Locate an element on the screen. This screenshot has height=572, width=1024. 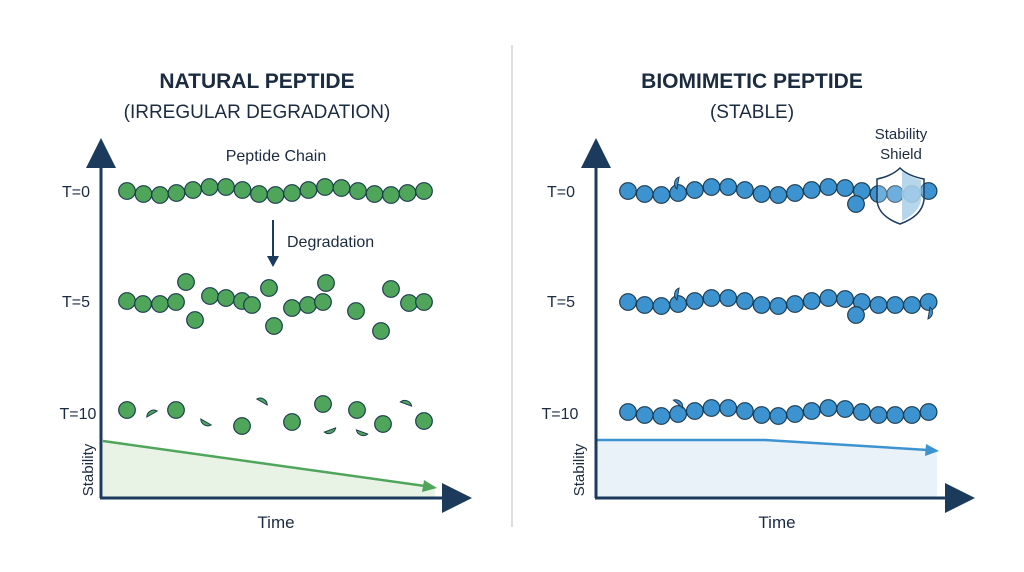
left-time-label-0: T=0 is located at coordinates (76, 192).